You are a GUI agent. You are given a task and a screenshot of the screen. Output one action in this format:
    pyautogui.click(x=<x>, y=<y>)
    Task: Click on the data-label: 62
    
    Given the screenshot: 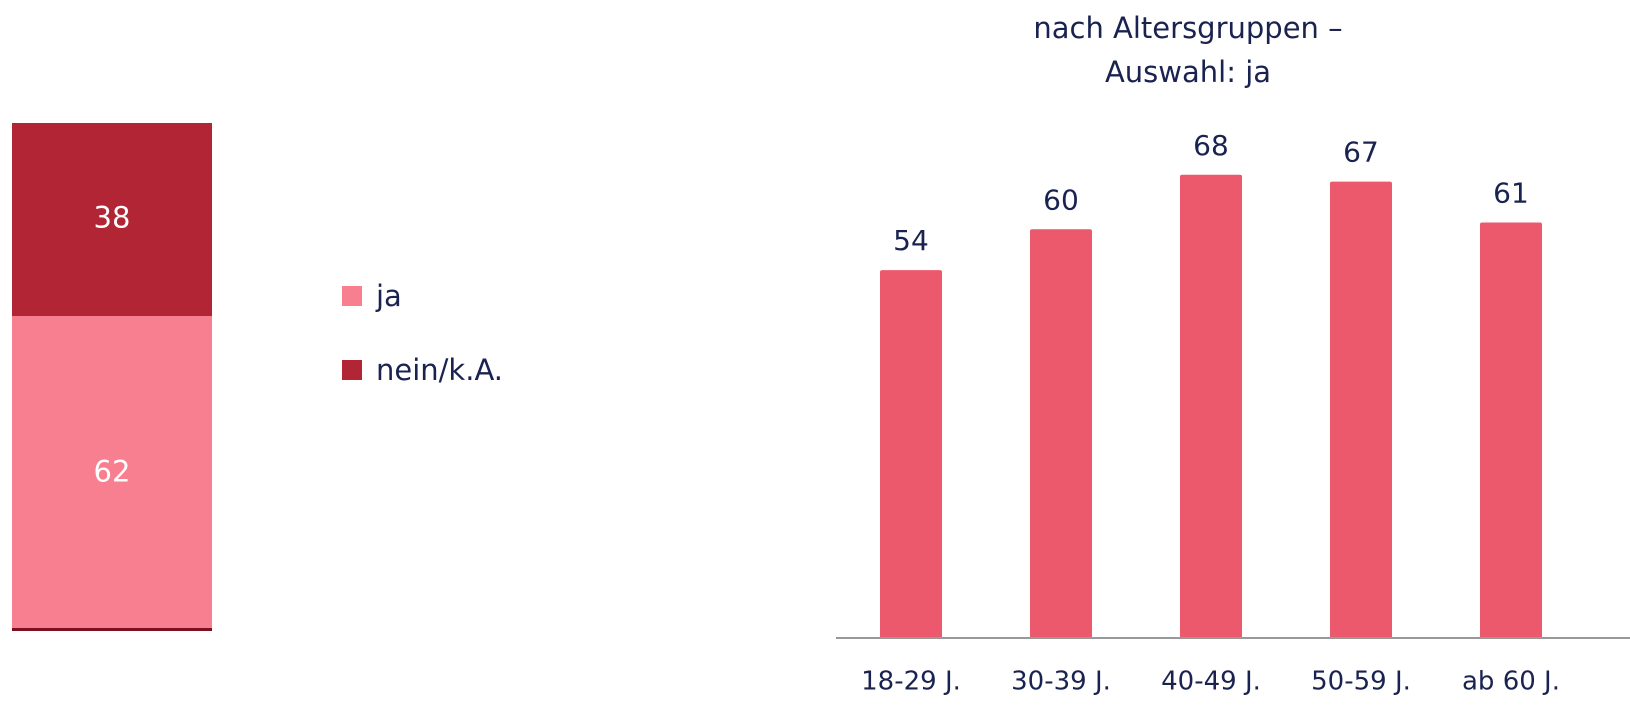 What is the action you would take?
    pyautogui.click(x=112, y=472)
    